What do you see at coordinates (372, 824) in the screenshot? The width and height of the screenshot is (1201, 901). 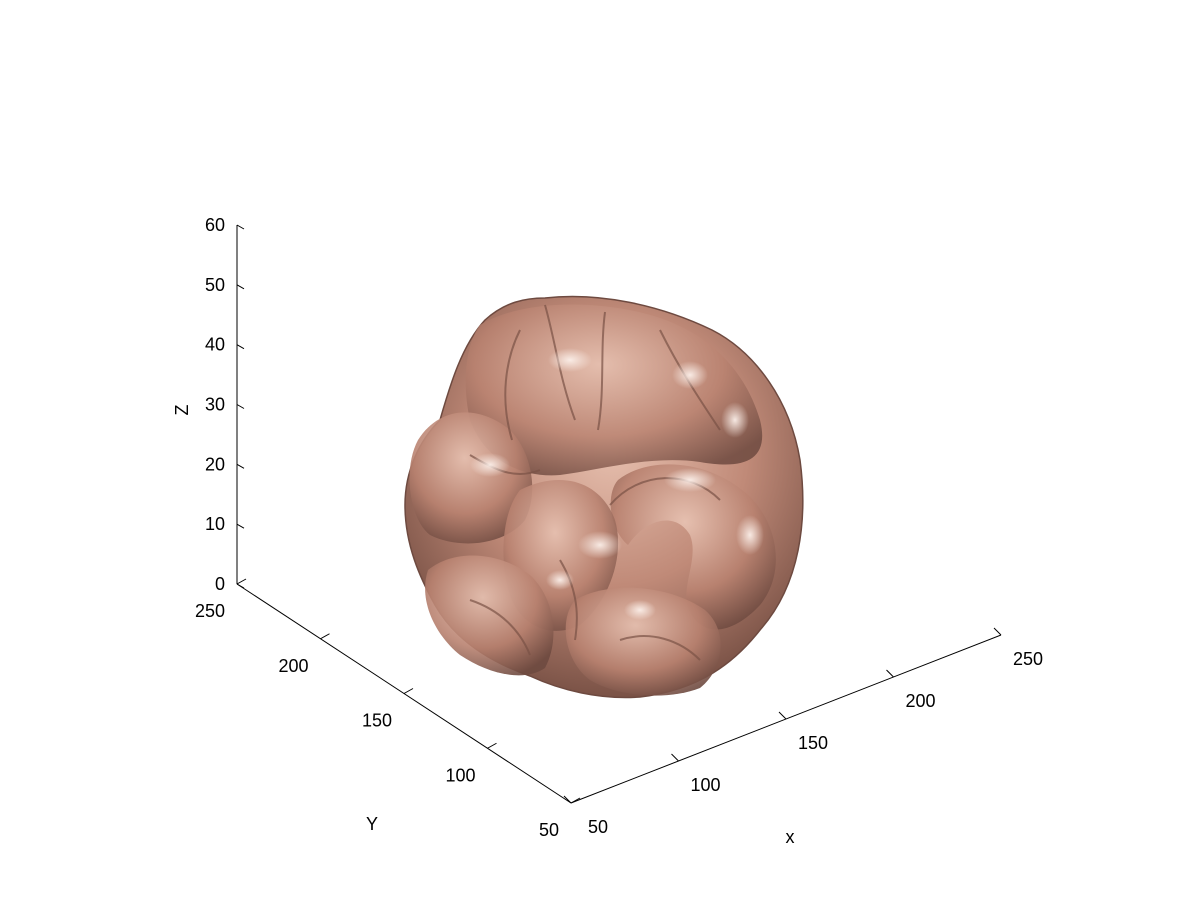 I see `y-axis-label: Y` at bounding box center [372, 824].